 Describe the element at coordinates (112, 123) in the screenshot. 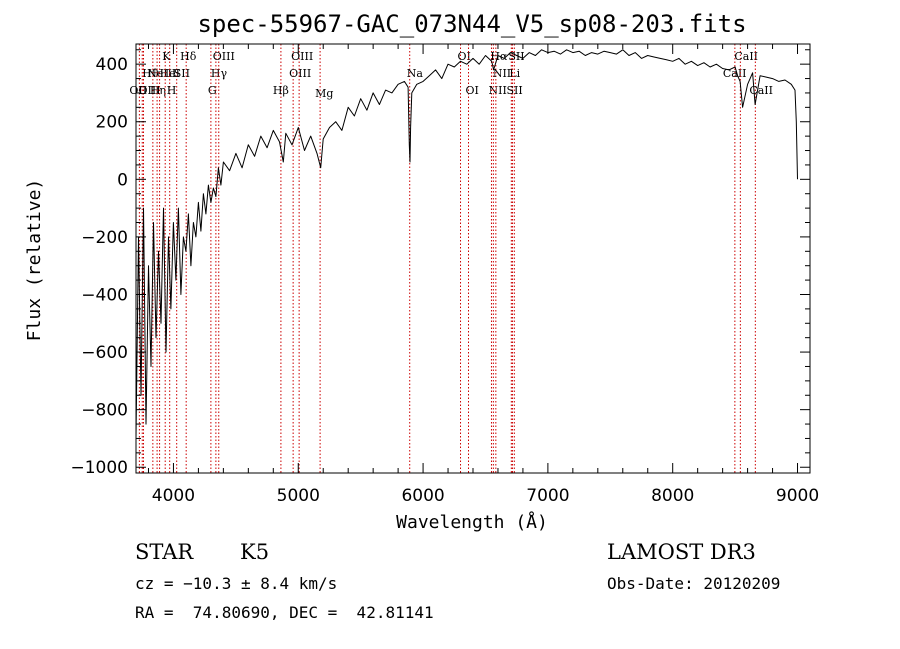

I see `y-tick-label: 200` at that location.